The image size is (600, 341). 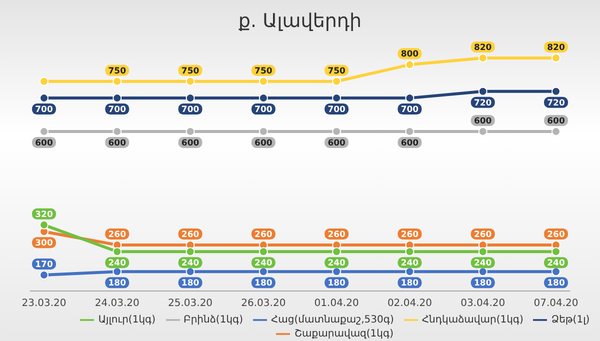 What do you see at coordinates (344, 334) in the screenshot?
I see `legend-label: Շաքարավազ(1կգ)` at bounding box center [344, 334].